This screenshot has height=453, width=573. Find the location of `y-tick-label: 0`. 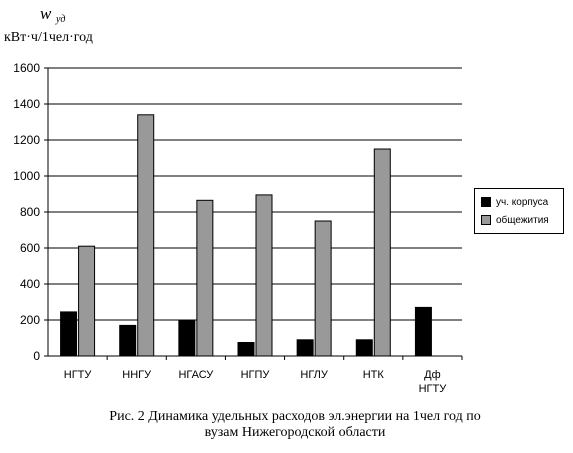

y-tick-label: 0 is located at coordinates (36, 356).